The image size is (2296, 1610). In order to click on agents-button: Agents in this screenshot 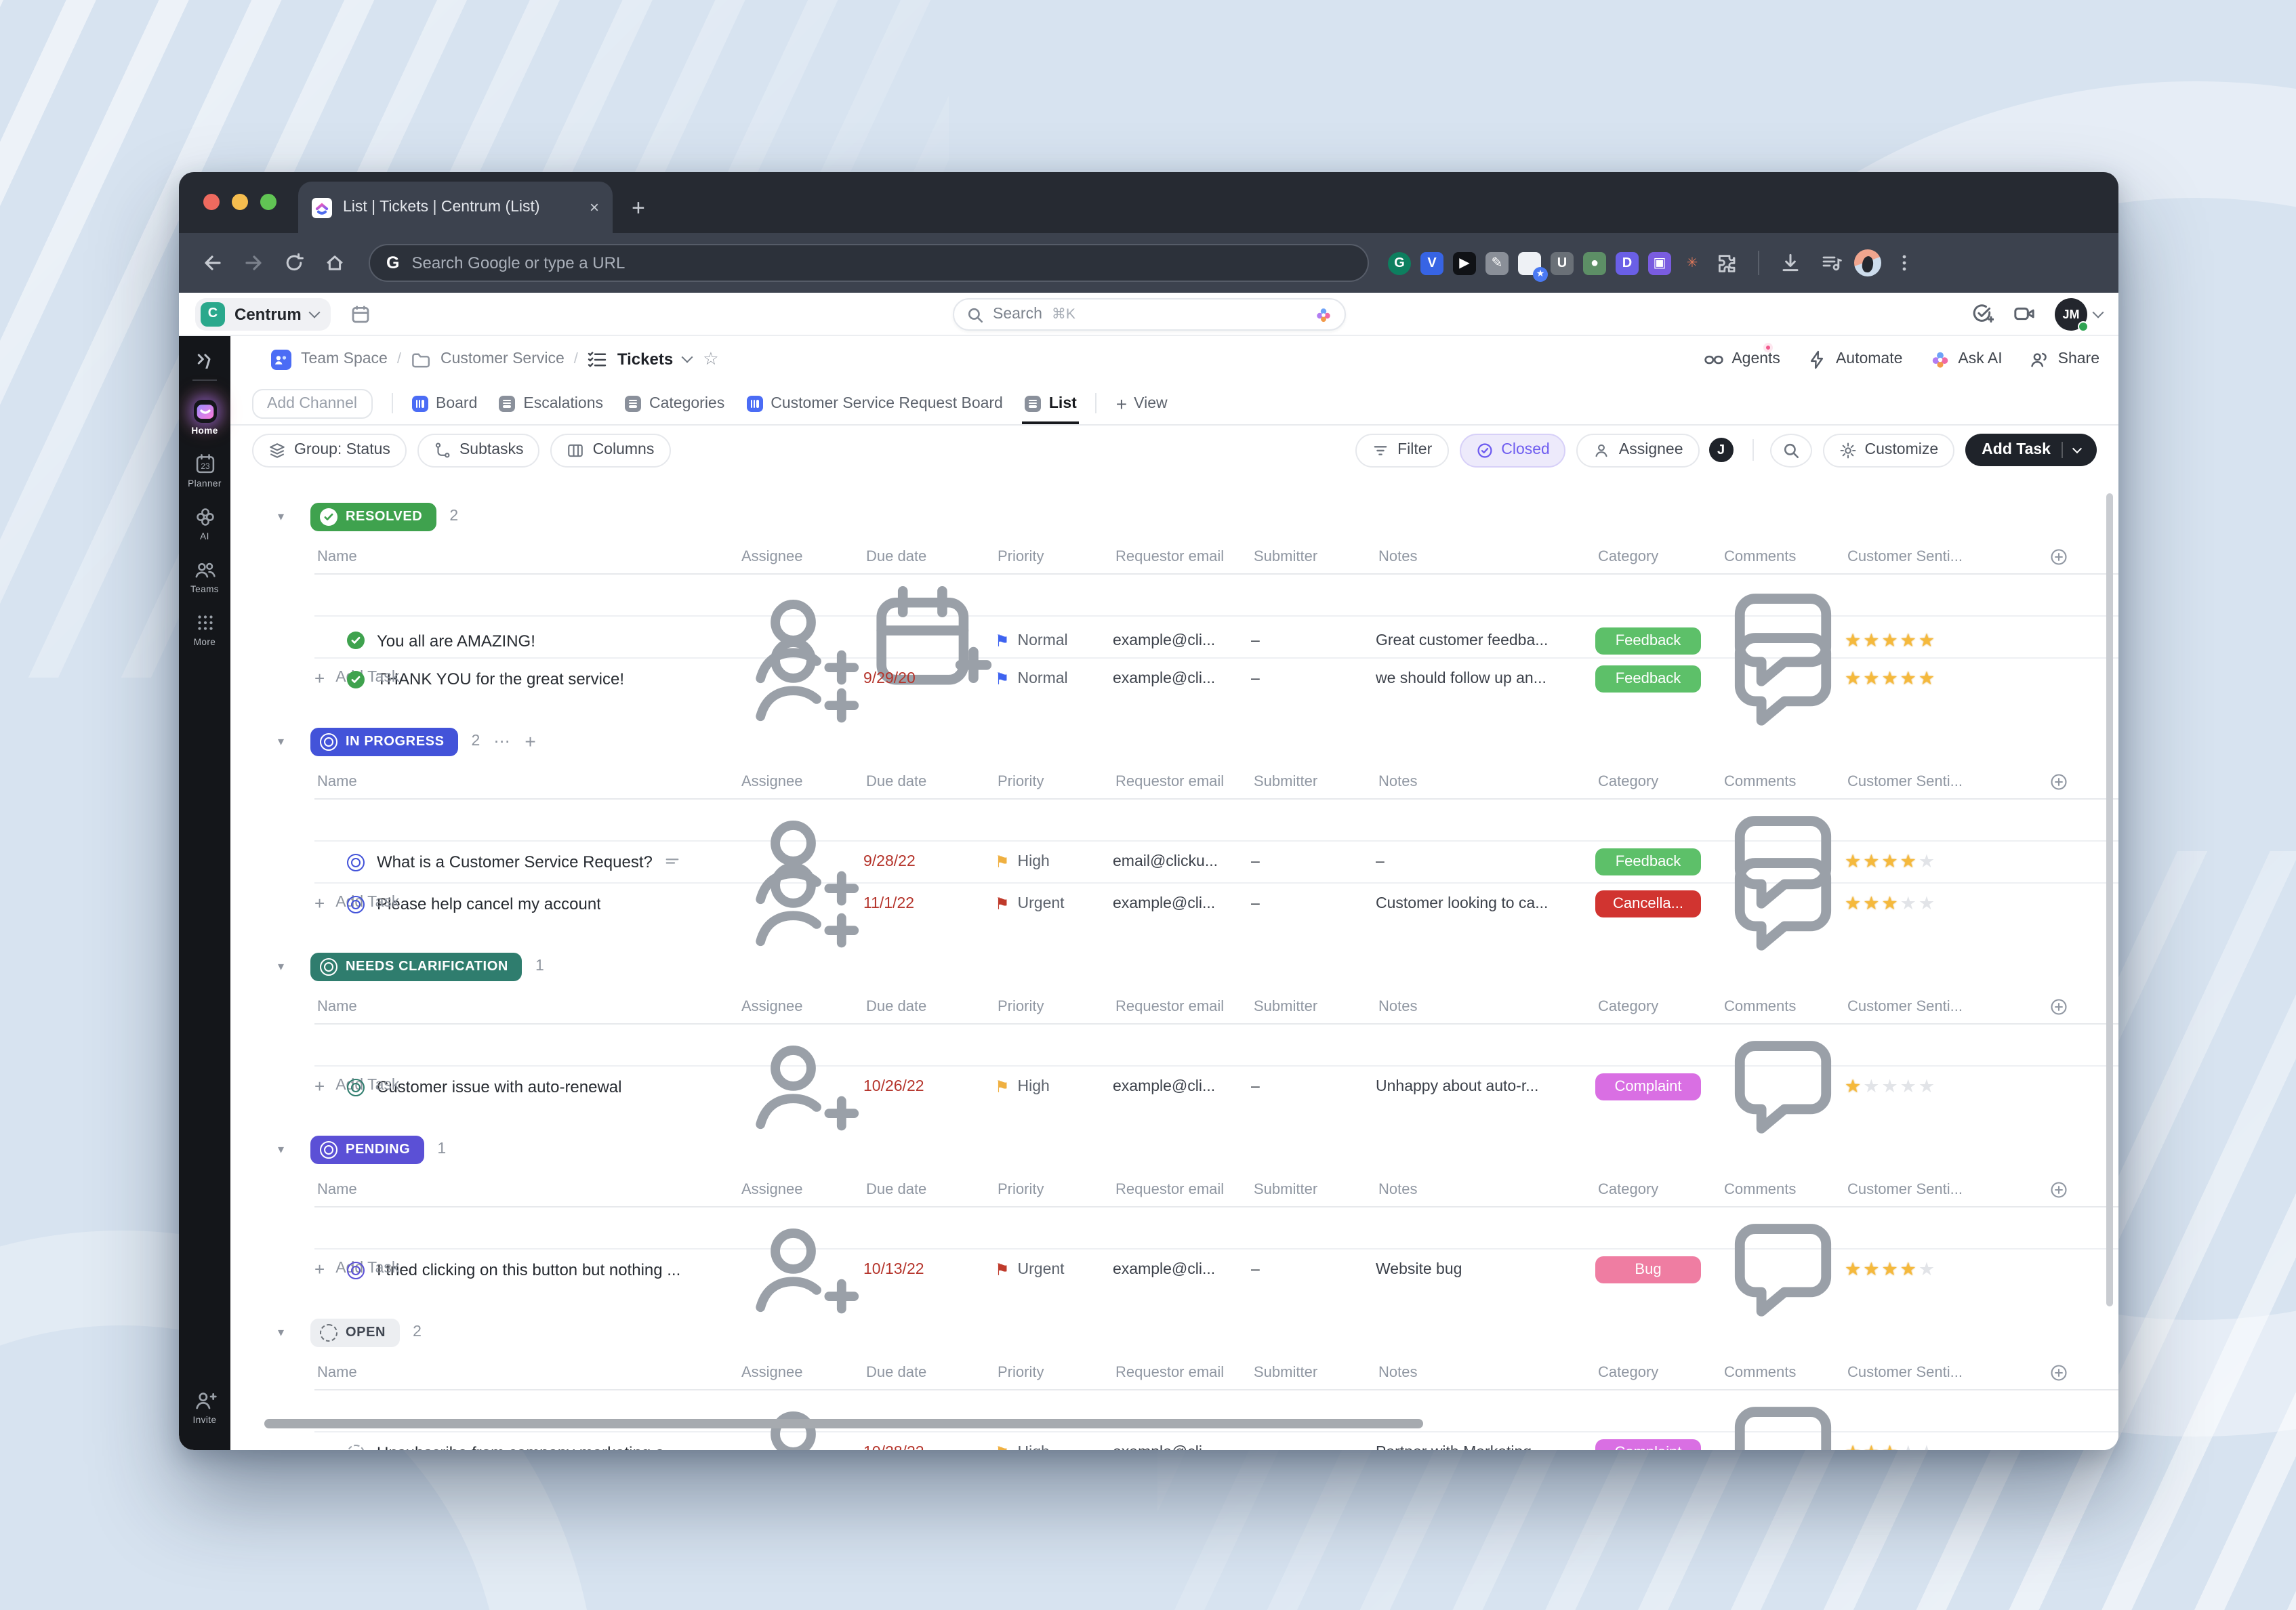, I will do `click(1741, 355)`.